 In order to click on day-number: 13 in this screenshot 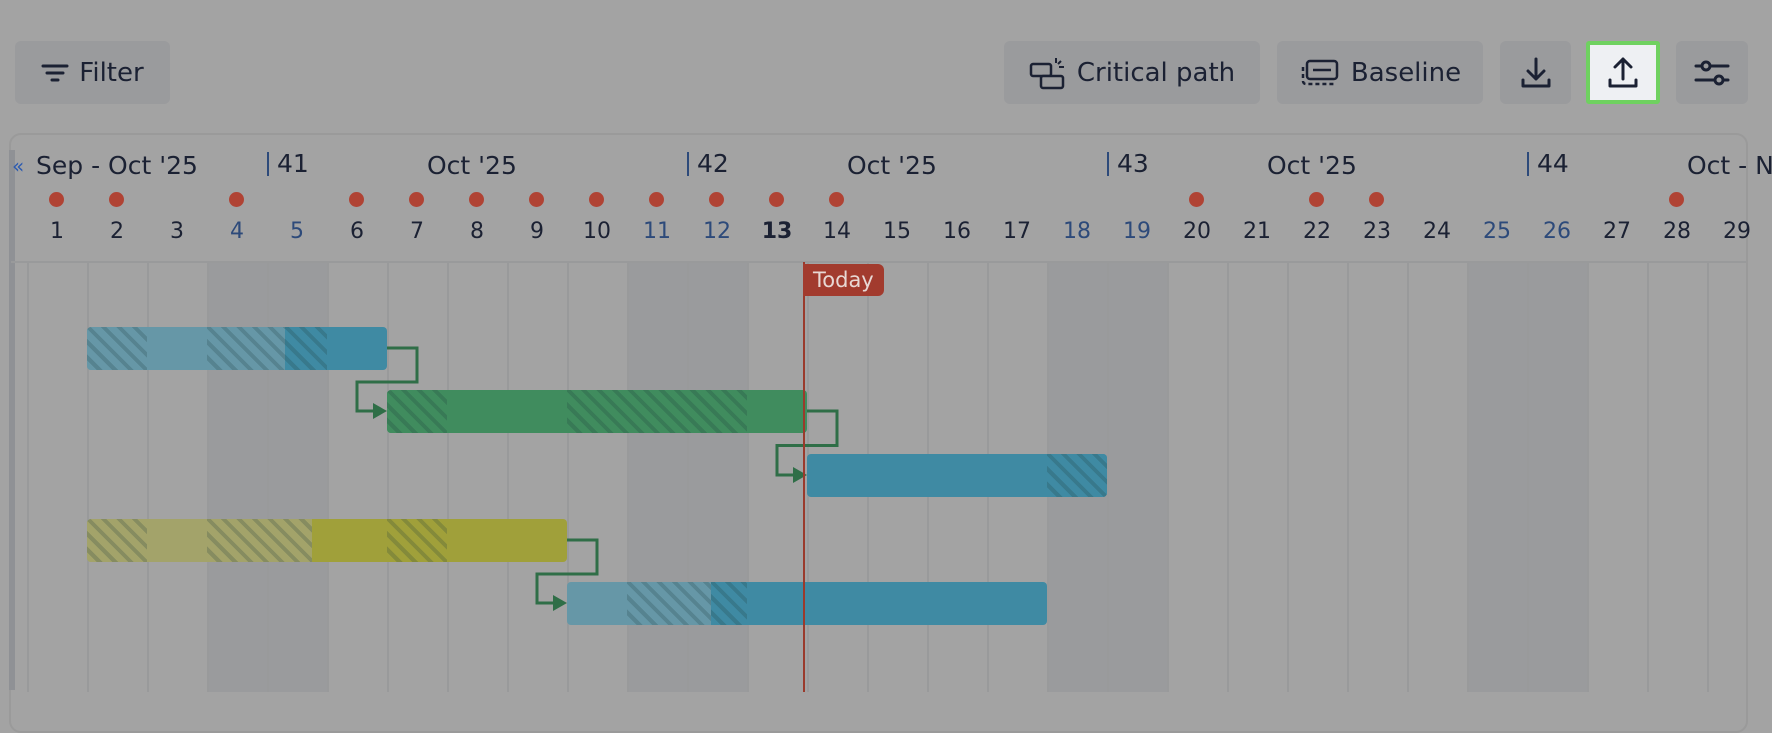, I will do `click(777, 231)`.